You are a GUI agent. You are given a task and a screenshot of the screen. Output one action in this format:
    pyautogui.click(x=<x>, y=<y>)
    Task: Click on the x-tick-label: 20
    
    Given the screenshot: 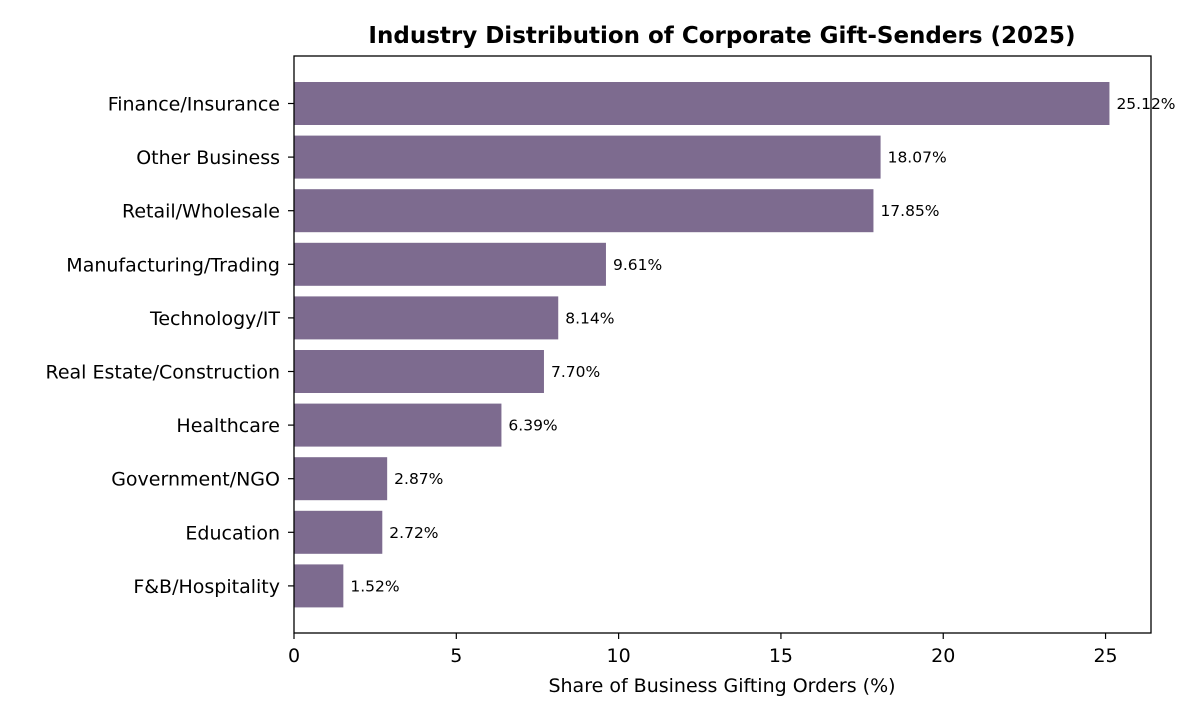 What is the action you would take?
    pyautogui.click(x=943, y=656)
    